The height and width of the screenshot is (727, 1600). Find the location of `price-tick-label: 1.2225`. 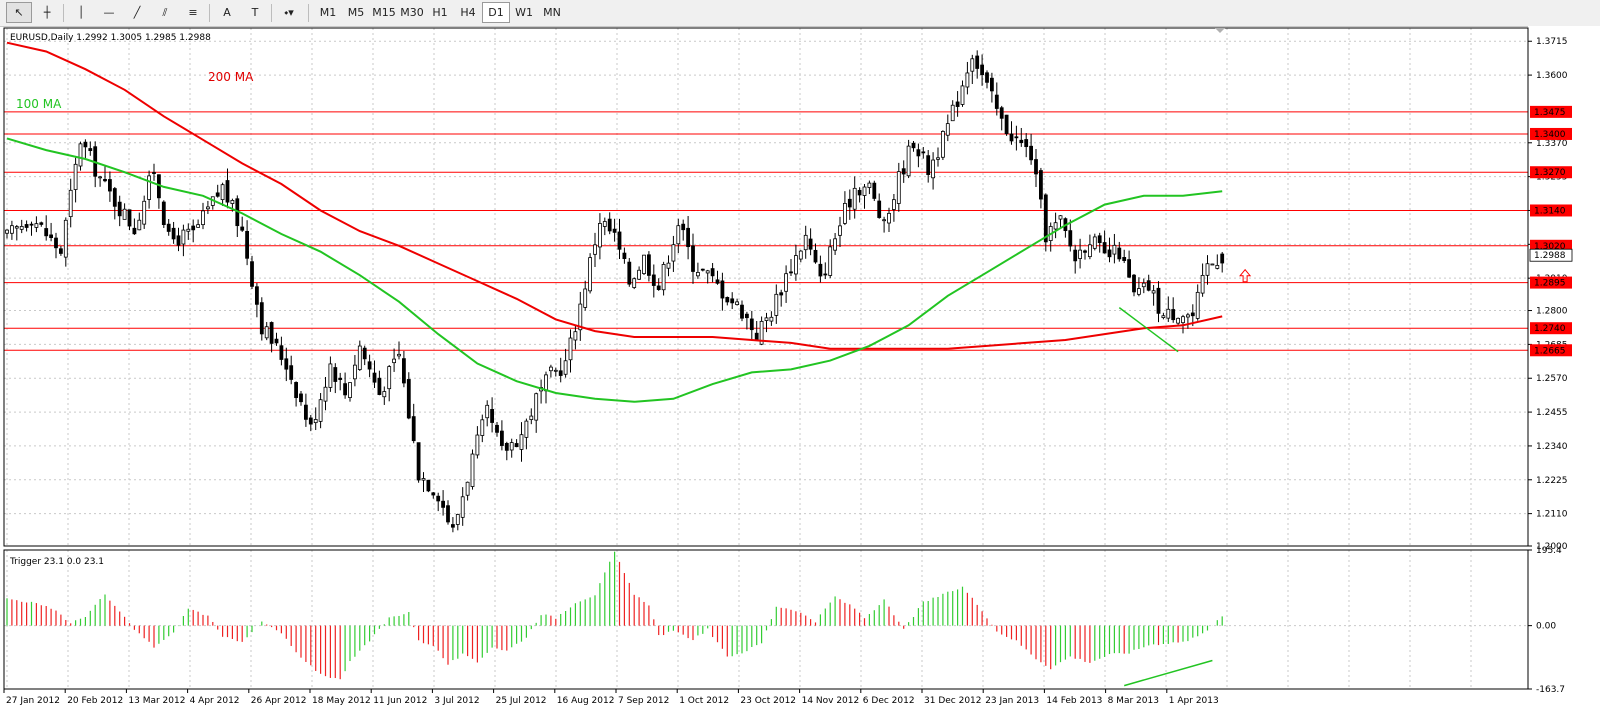

price-tick-label: 1.2225 is located at coordinates (1552, 481).